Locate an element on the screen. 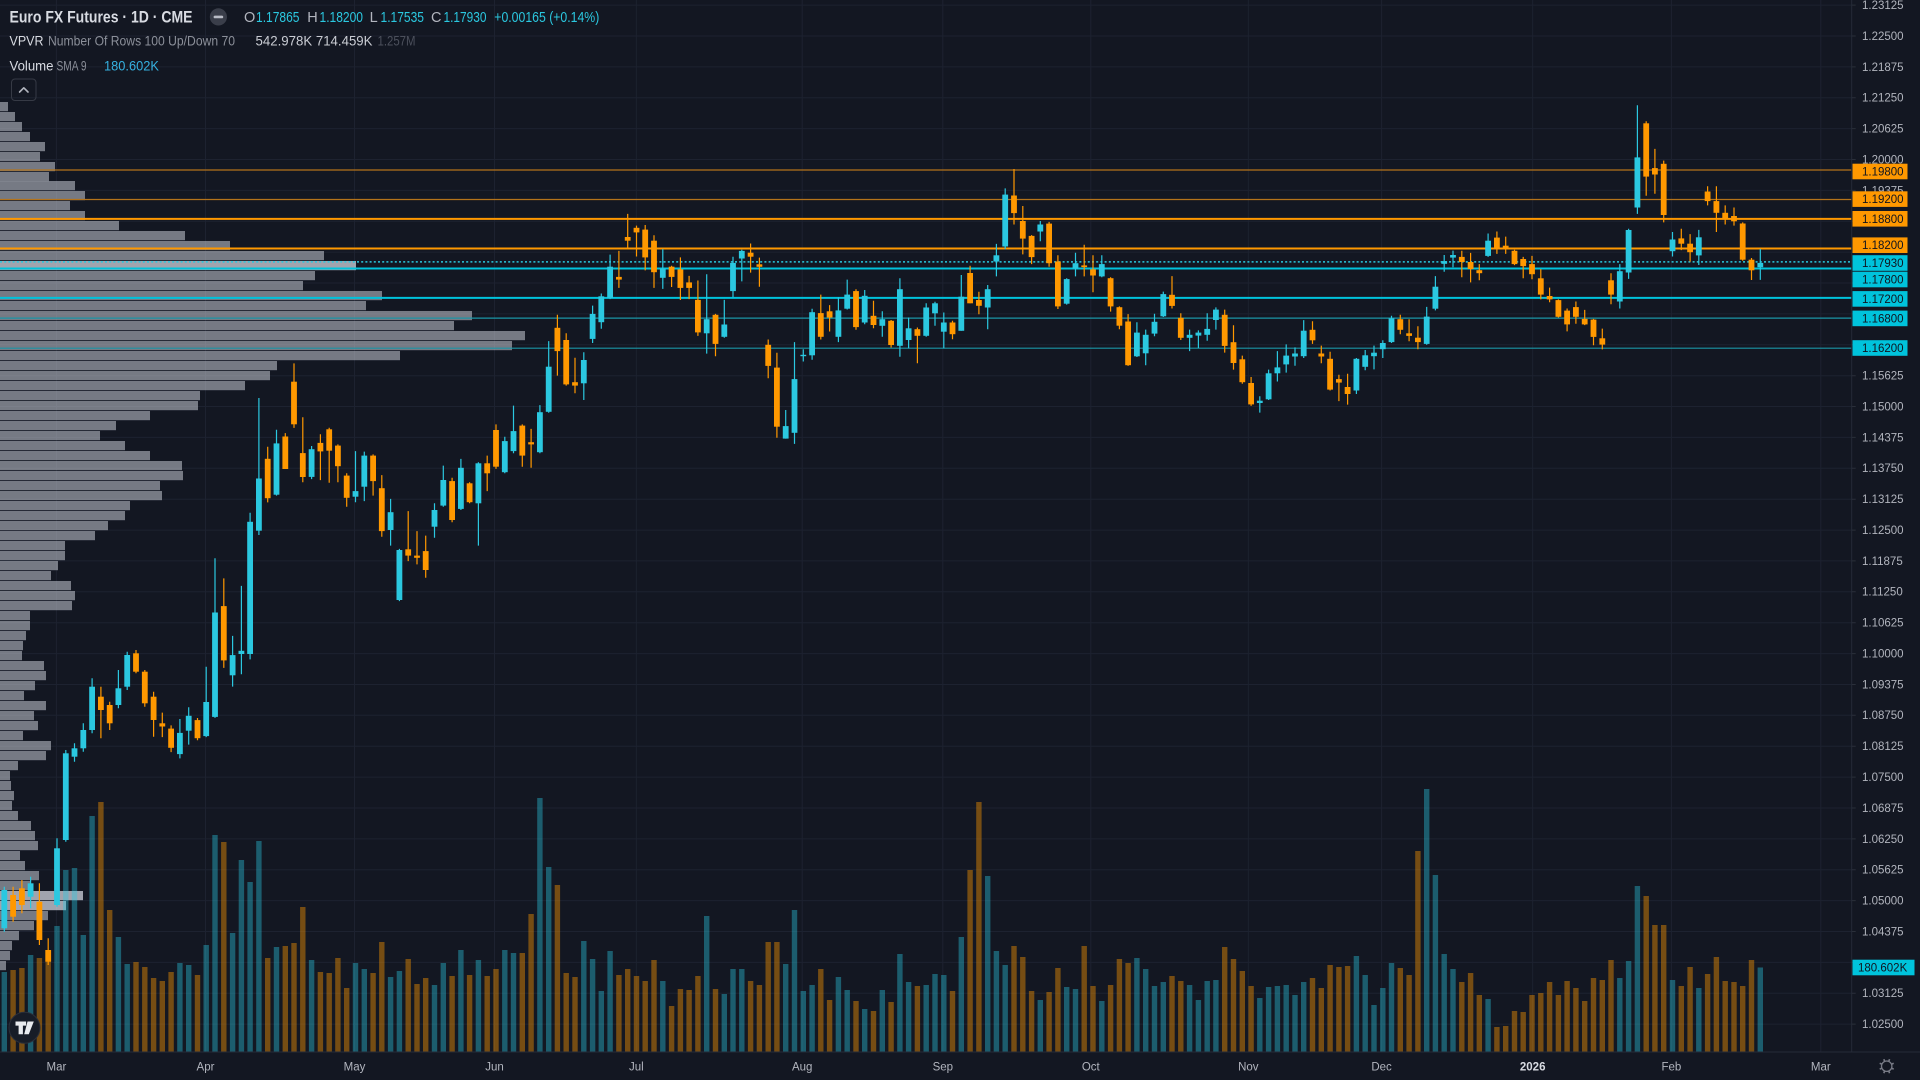  svg-text: VPVR is located at coordinates (27, 41).